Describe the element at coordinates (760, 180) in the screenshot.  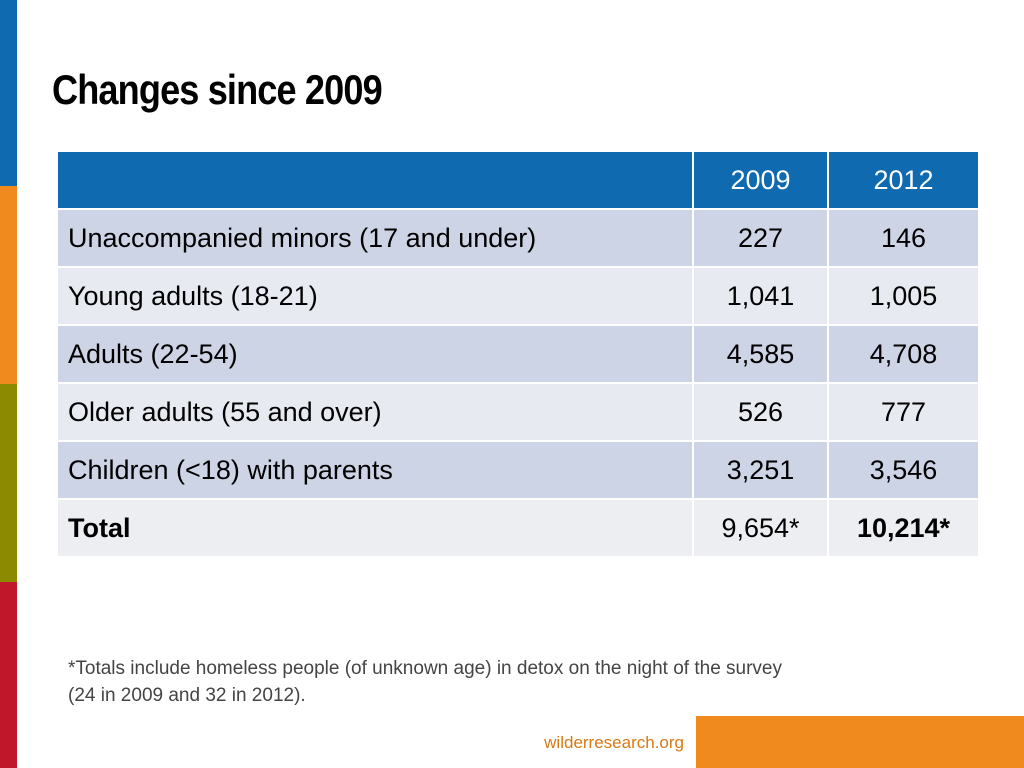
I see `header-2009: 2009` at that location.